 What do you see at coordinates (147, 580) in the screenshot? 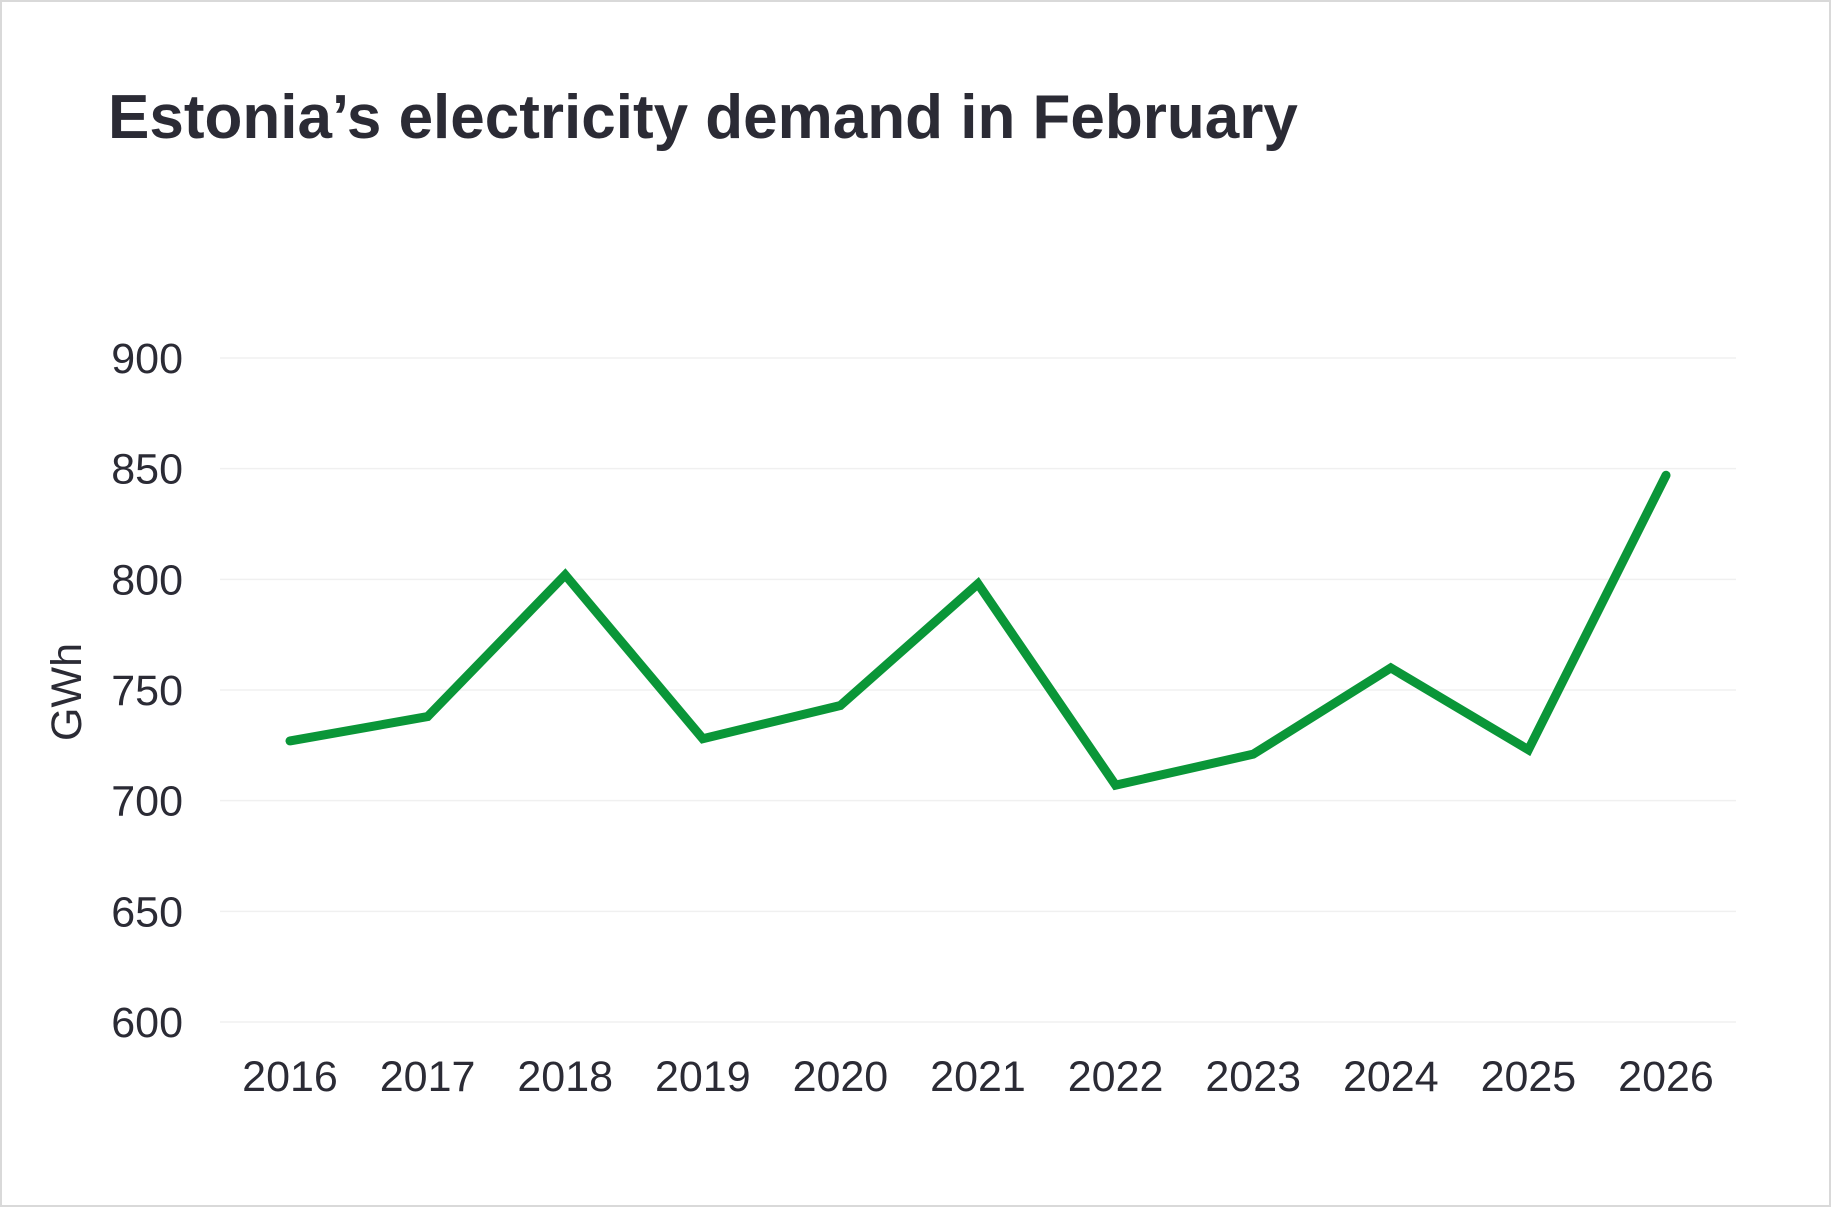
I see `y-tick-label: 800` at bounding box center [147, 580].